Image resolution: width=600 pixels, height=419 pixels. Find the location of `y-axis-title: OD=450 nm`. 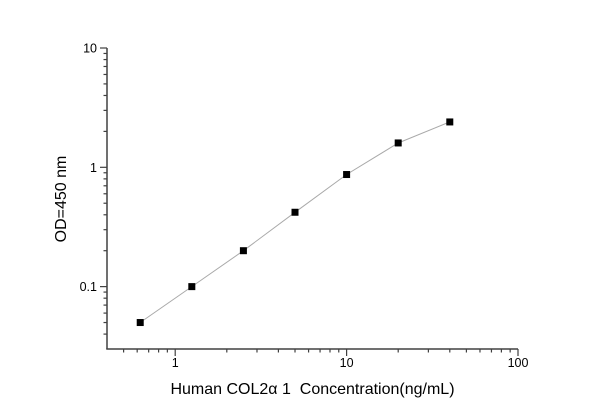

y-axis-title: OD=450 nm is located at coordinates (61, 199).